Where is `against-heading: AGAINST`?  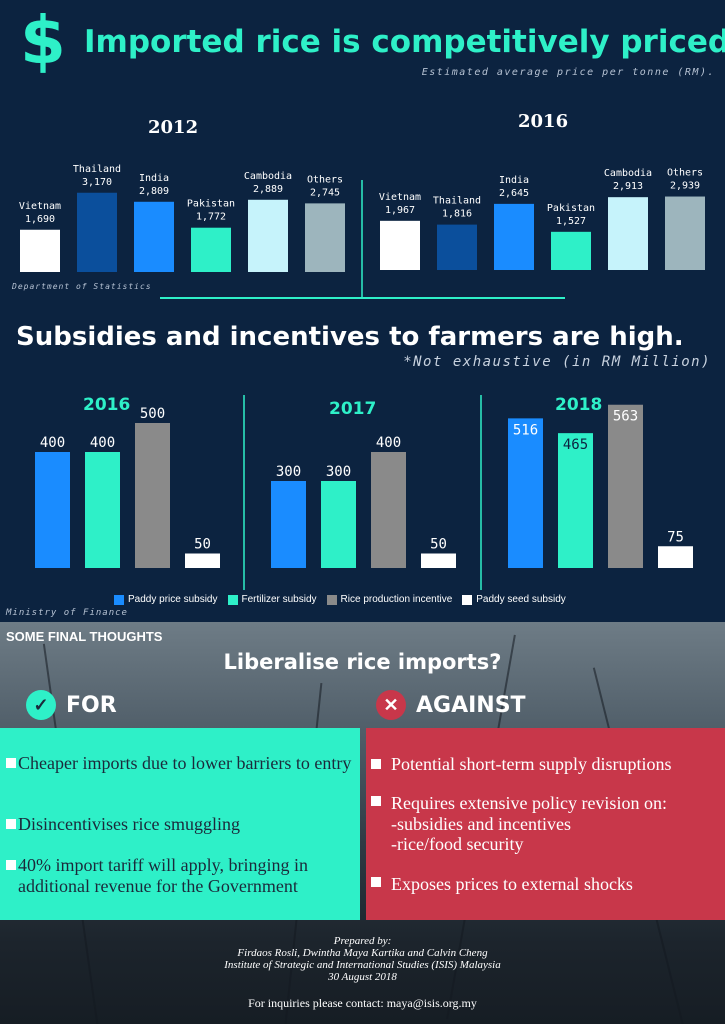
against-heading: AGAINST is located at coordinates (471, 705).